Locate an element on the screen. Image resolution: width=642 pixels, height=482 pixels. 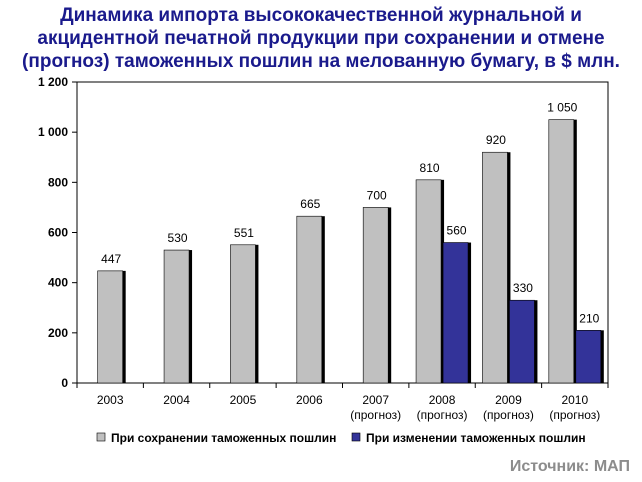
x-tick-label: 2003 is located at coordinates (110, 400).